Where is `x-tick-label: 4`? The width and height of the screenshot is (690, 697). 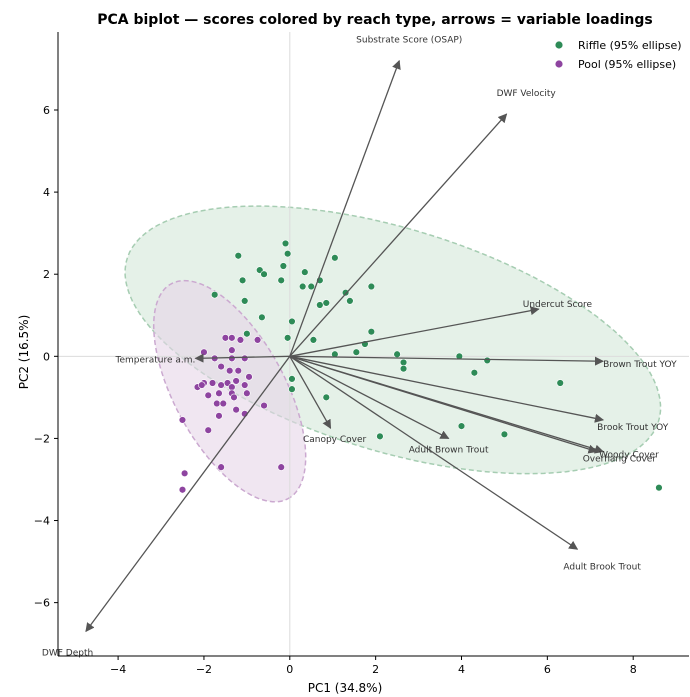 x-tick-label: 4 is located at coordinates (461, 669).